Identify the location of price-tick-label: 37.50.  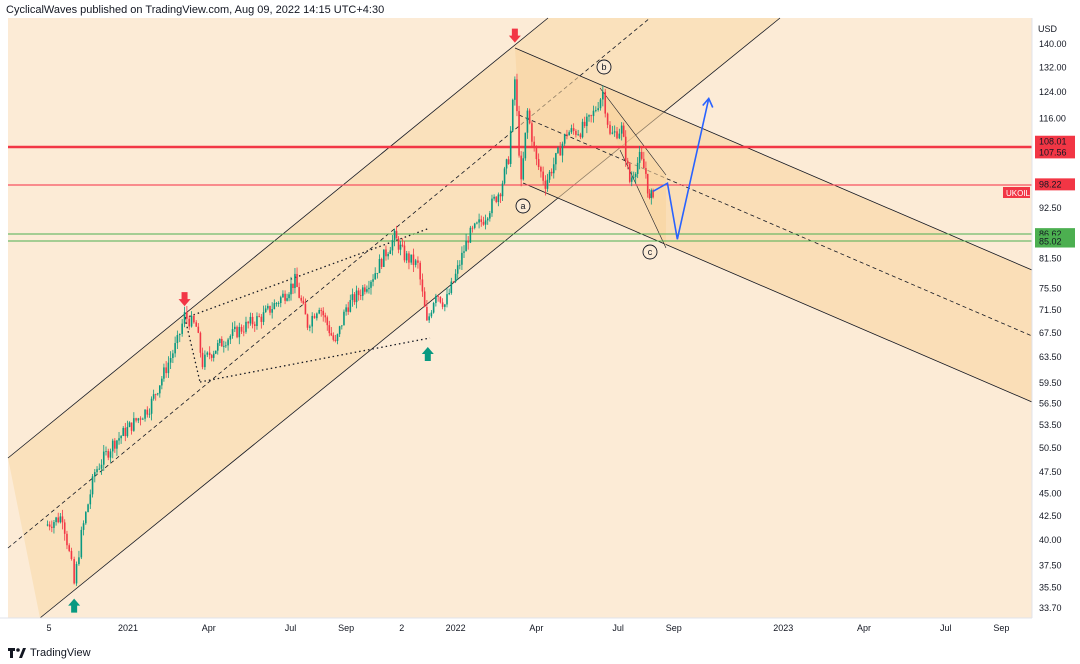
(1050, 566).